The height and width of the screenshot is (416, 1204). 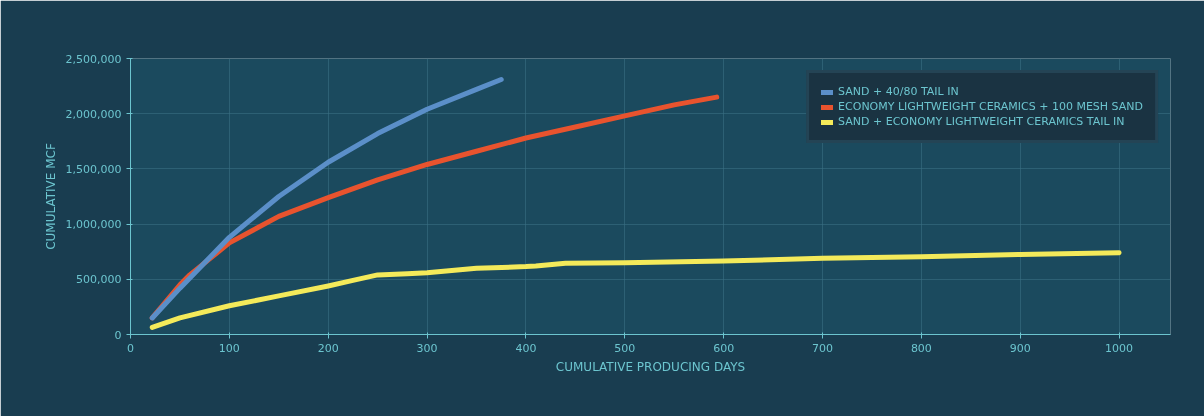 What do you see at coordinates (50, 196) in the screenshot?
I see `y-axis-title: CUMULATIVE MCF` at bounding box center [50, 196].